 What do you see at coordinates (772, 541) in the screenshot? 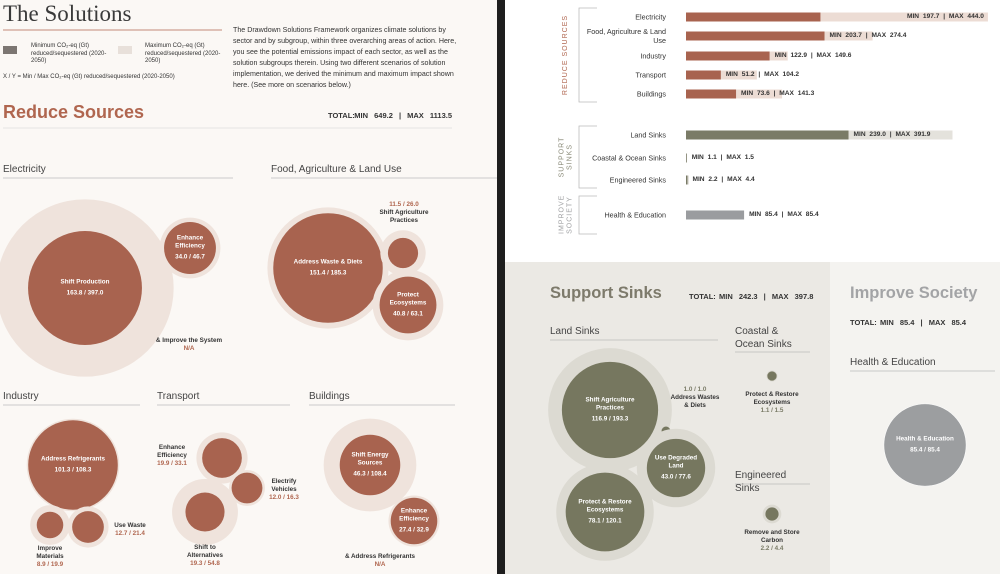
I see `bubble-label: Remove and Store Carbon 2.2 / 4.4` at bounding box center [772, 541].